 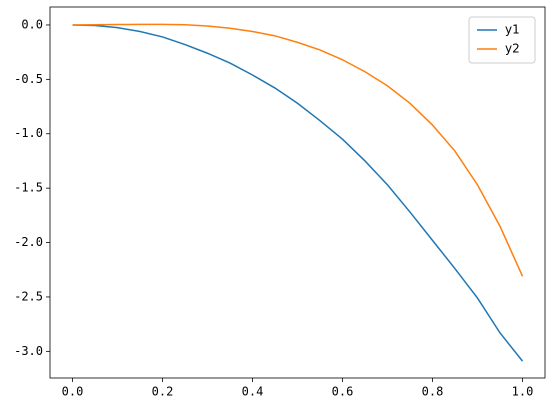 I want to click on y-tick-label: -1.0, so click(x=28, y=133).